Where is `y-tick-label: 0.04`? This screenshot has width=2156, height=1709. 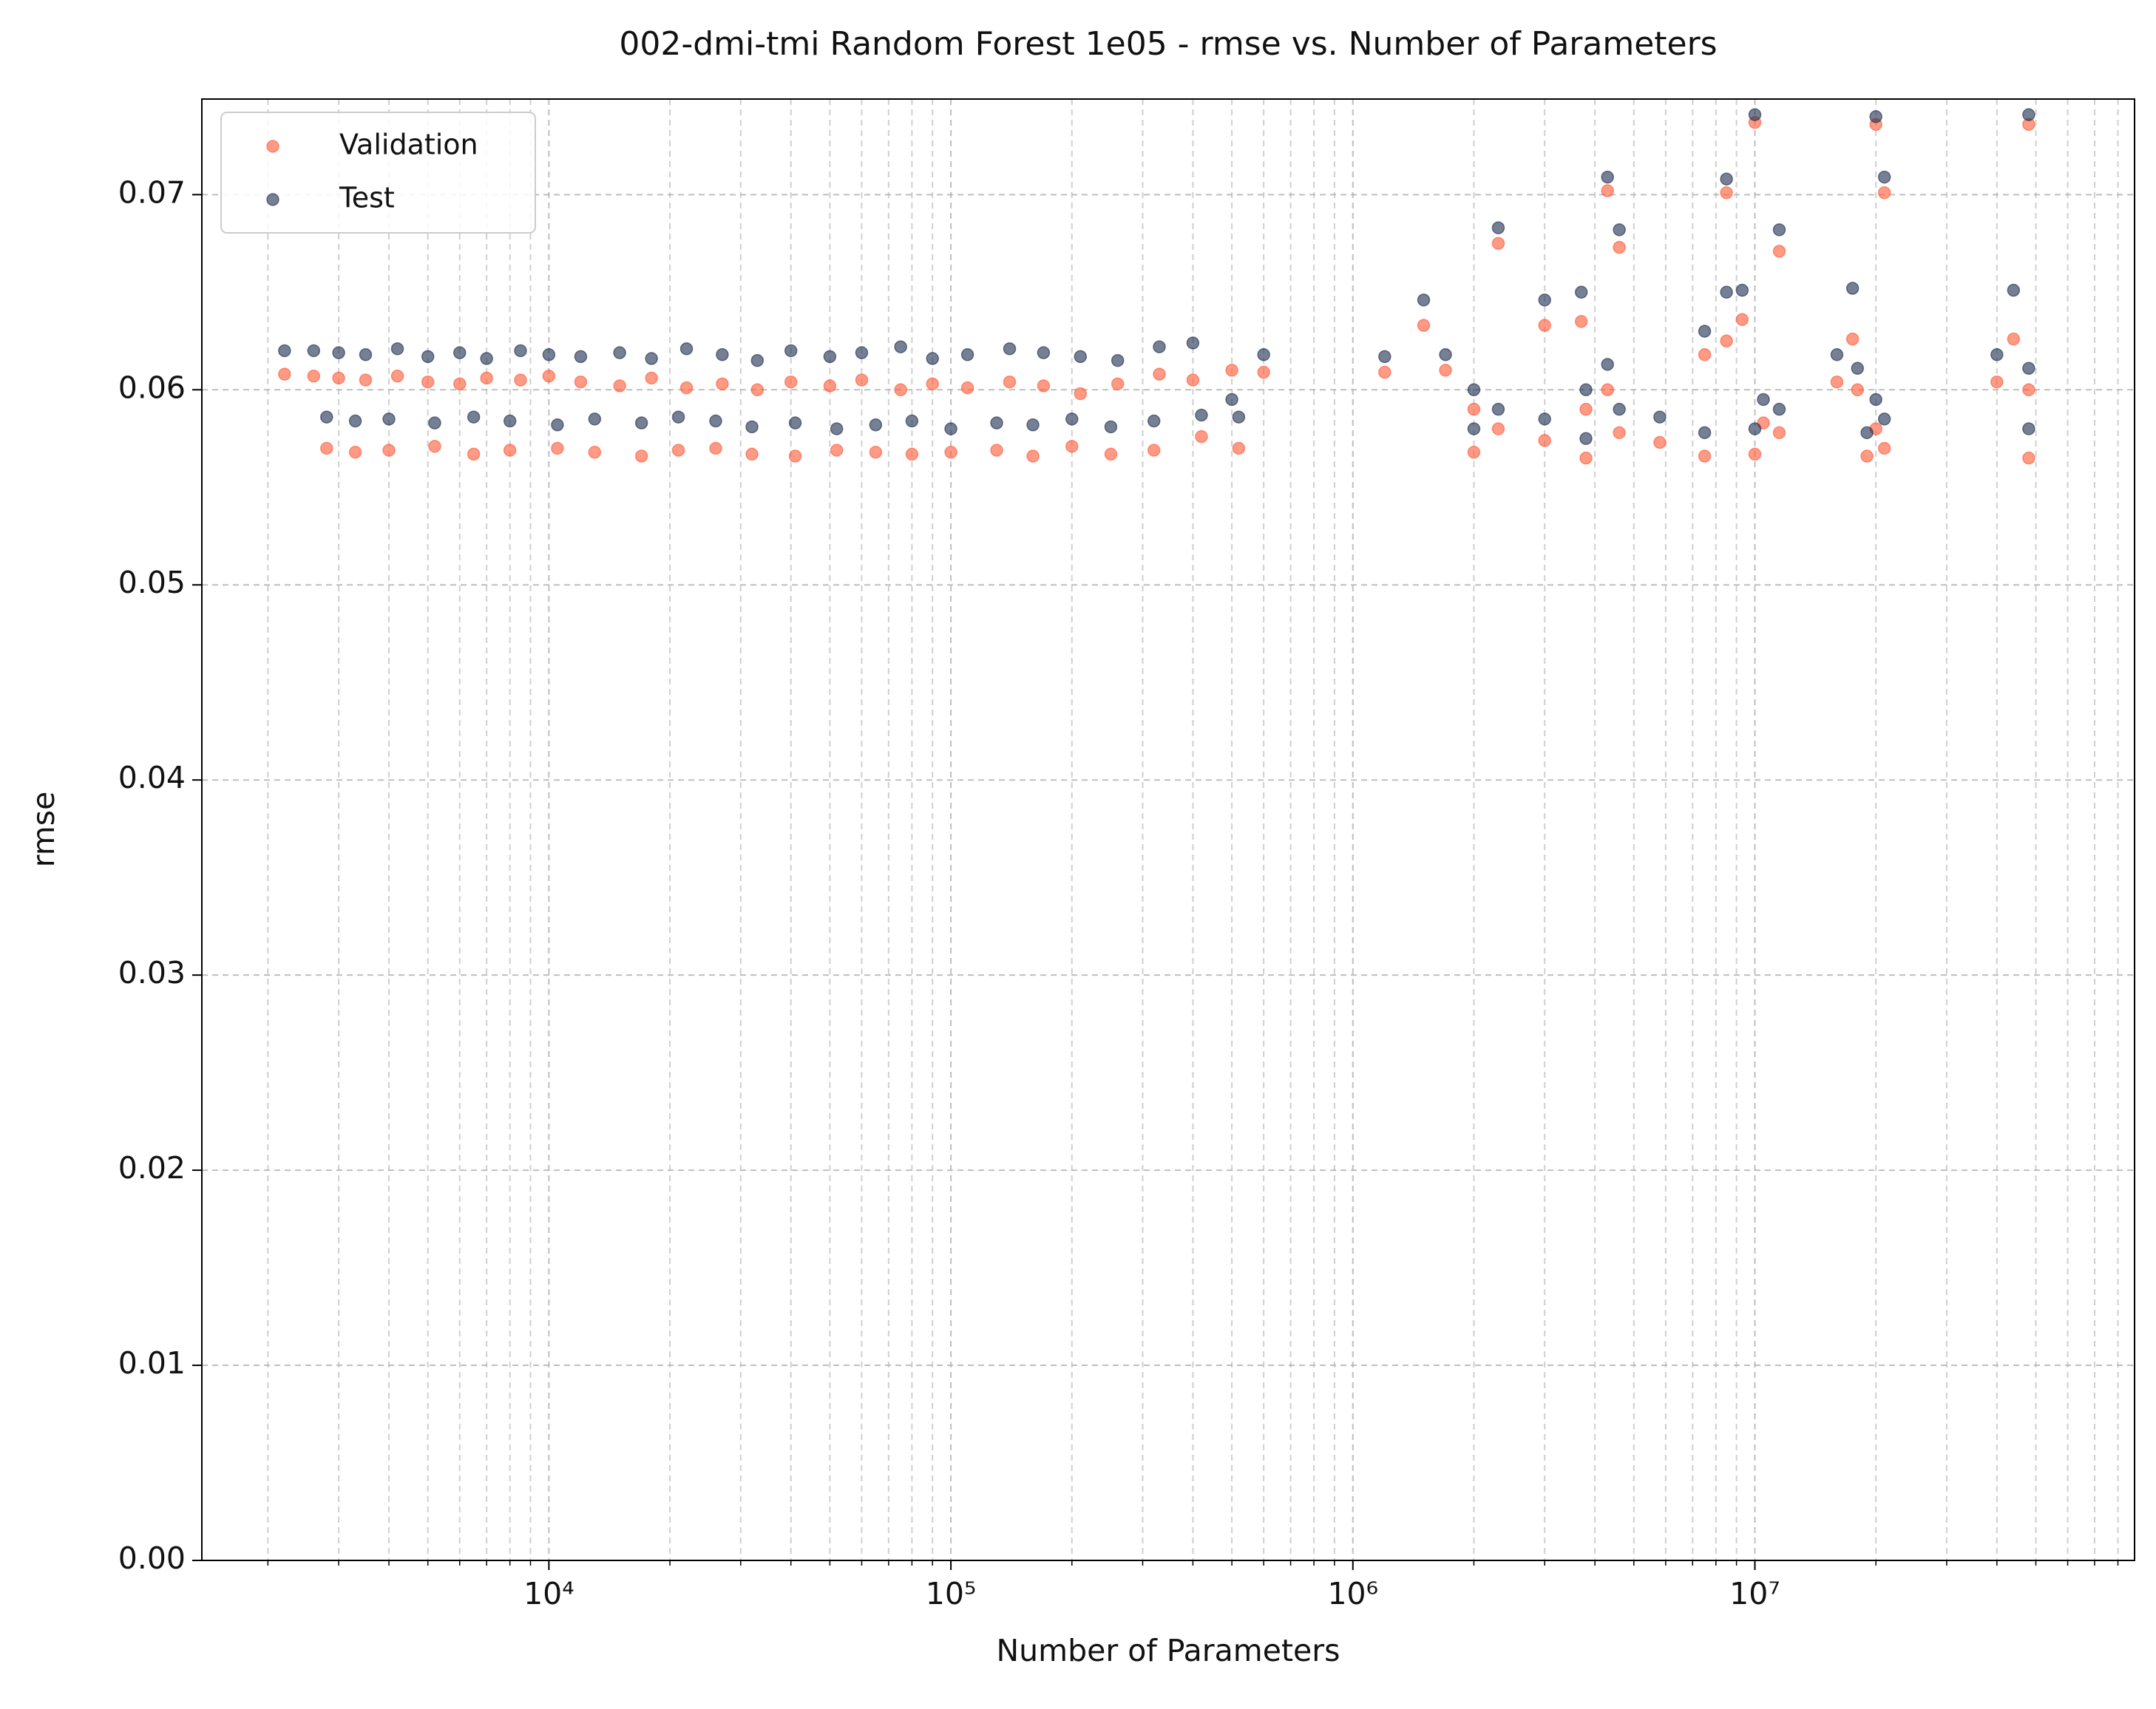
y-tick-label: 0.04 is located at coordinates (152, 777).